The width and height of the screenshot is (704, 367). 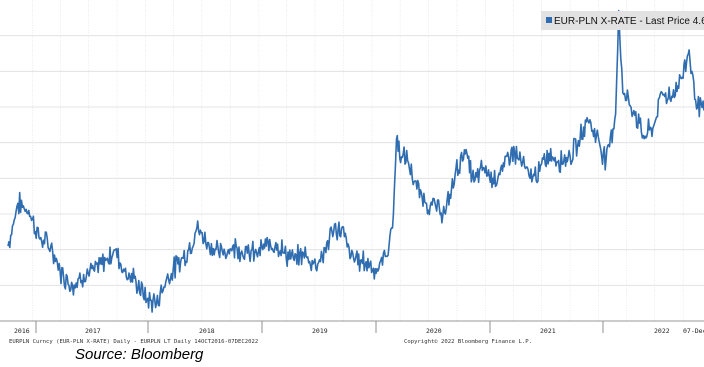 What do you see at coordinates (139, 354) in the screenshot?
I see `source-caption: Source: Bloomberg` at bounding box center [139, 354].